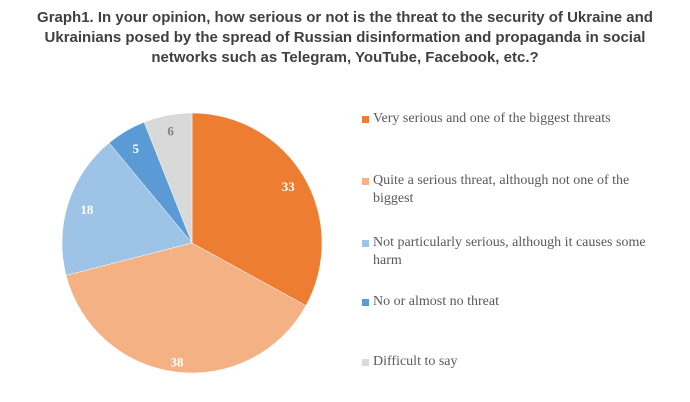  I want to click on pie-slice-very-serious, so click(257, 209).